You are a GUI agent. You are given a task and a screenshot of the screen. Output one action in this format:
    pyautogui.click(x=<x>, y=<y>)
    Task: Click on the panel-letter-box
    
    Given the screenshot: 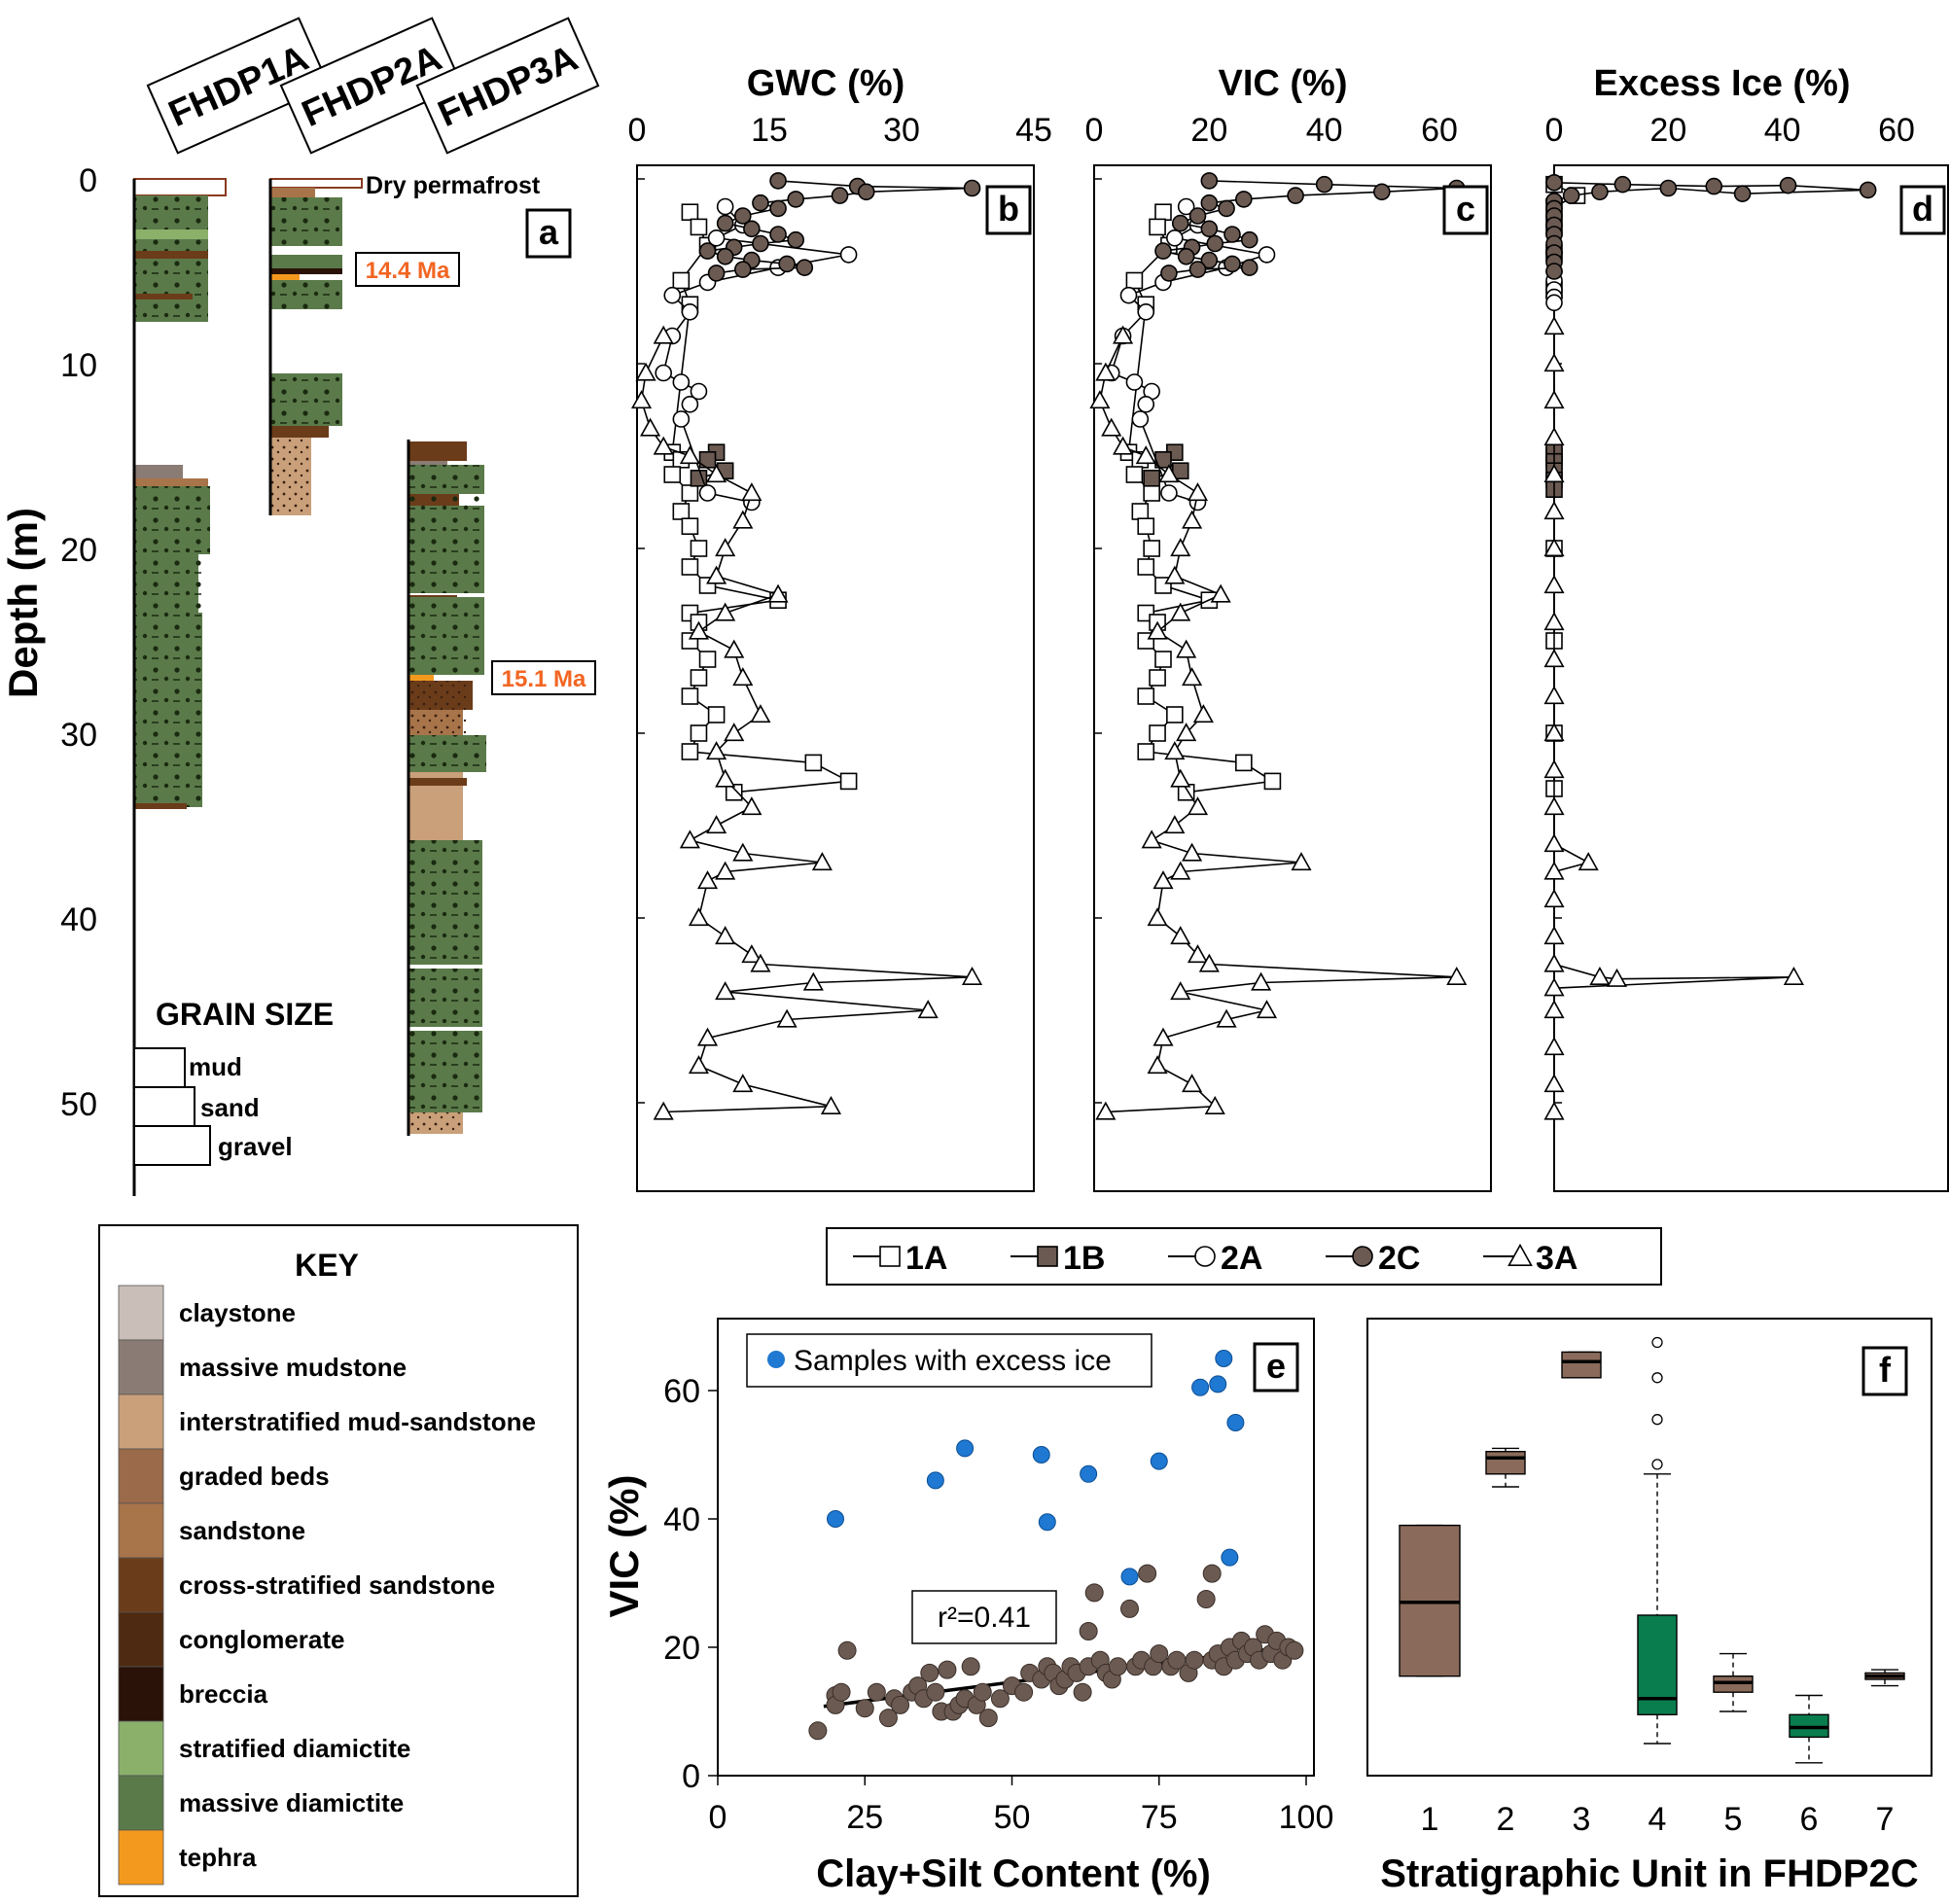 What is the action you would take?
    pyautogui.click(x=1008, y=210)
    